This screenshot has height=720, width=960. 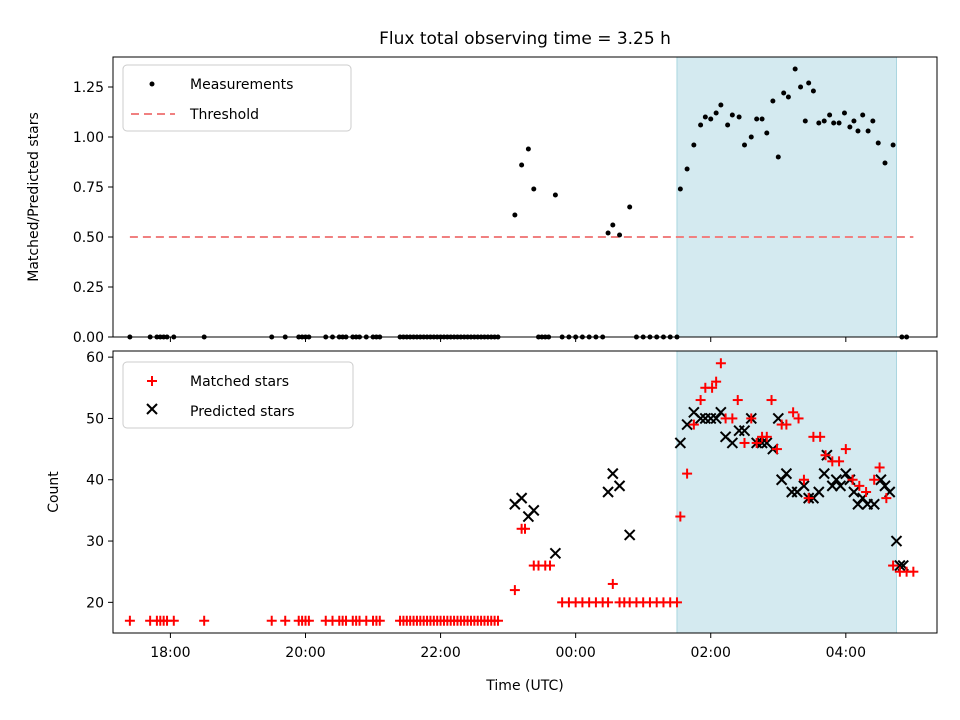 What do you see at coordinates (95, 603) in the screenshot?
I see `bottom-y-tick-label: 20` at bounding box center [95, 603].